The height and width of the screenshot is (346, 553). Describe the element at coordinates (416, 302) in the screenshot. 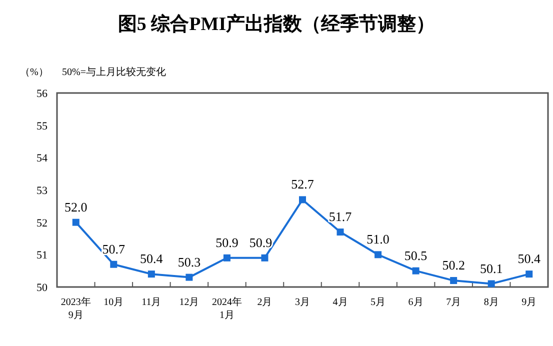

I see `x-tick-label: 6月` at that location.